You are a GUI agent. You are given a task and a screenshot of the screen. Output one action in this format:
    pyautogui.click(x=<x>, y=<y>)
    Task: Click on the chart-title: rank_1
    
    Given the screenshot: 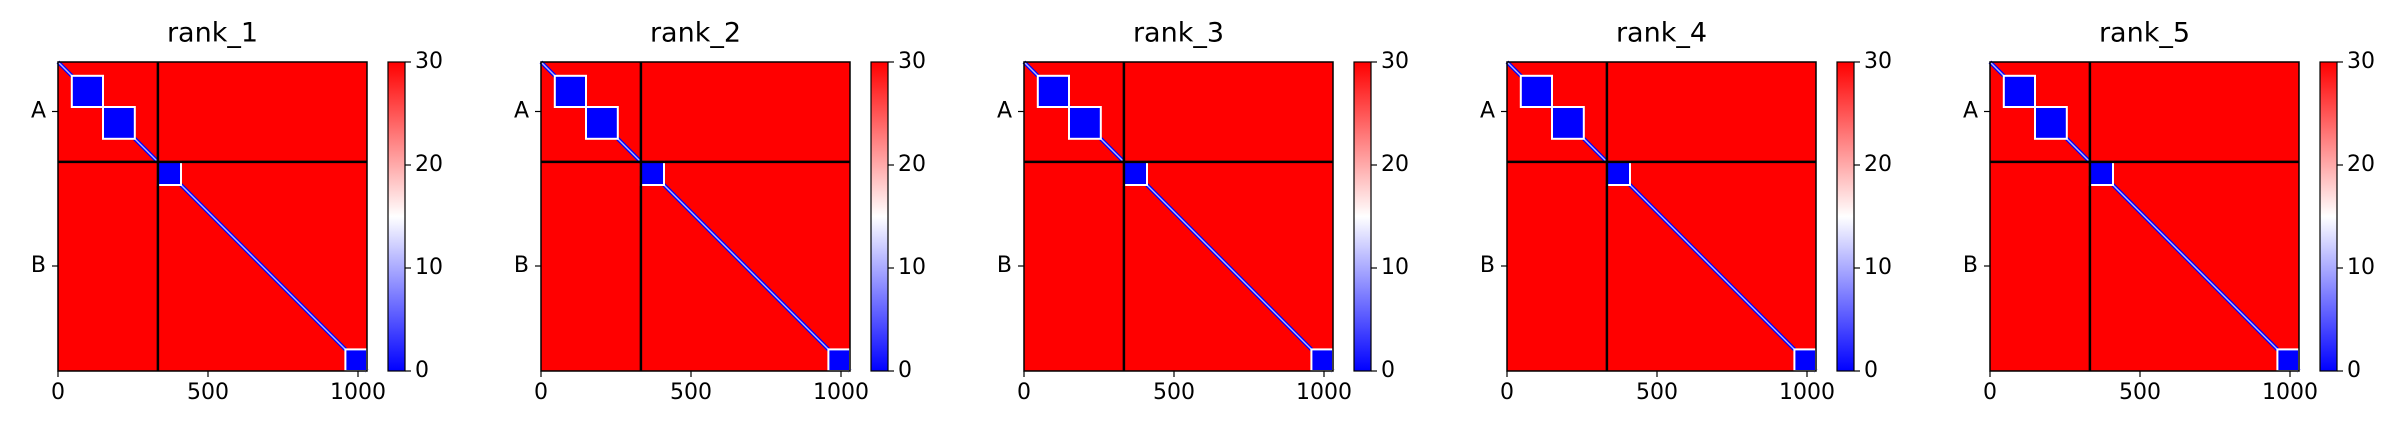 What is the action you would take?
    pyautogui.click(x=212, y=33)
    